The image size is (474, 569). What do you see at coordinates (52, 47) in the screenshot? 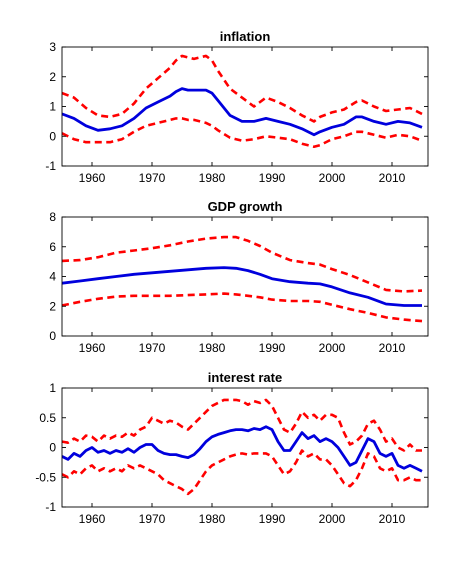
I see `y-tick-label: 3` at bounding box center [52, 47].